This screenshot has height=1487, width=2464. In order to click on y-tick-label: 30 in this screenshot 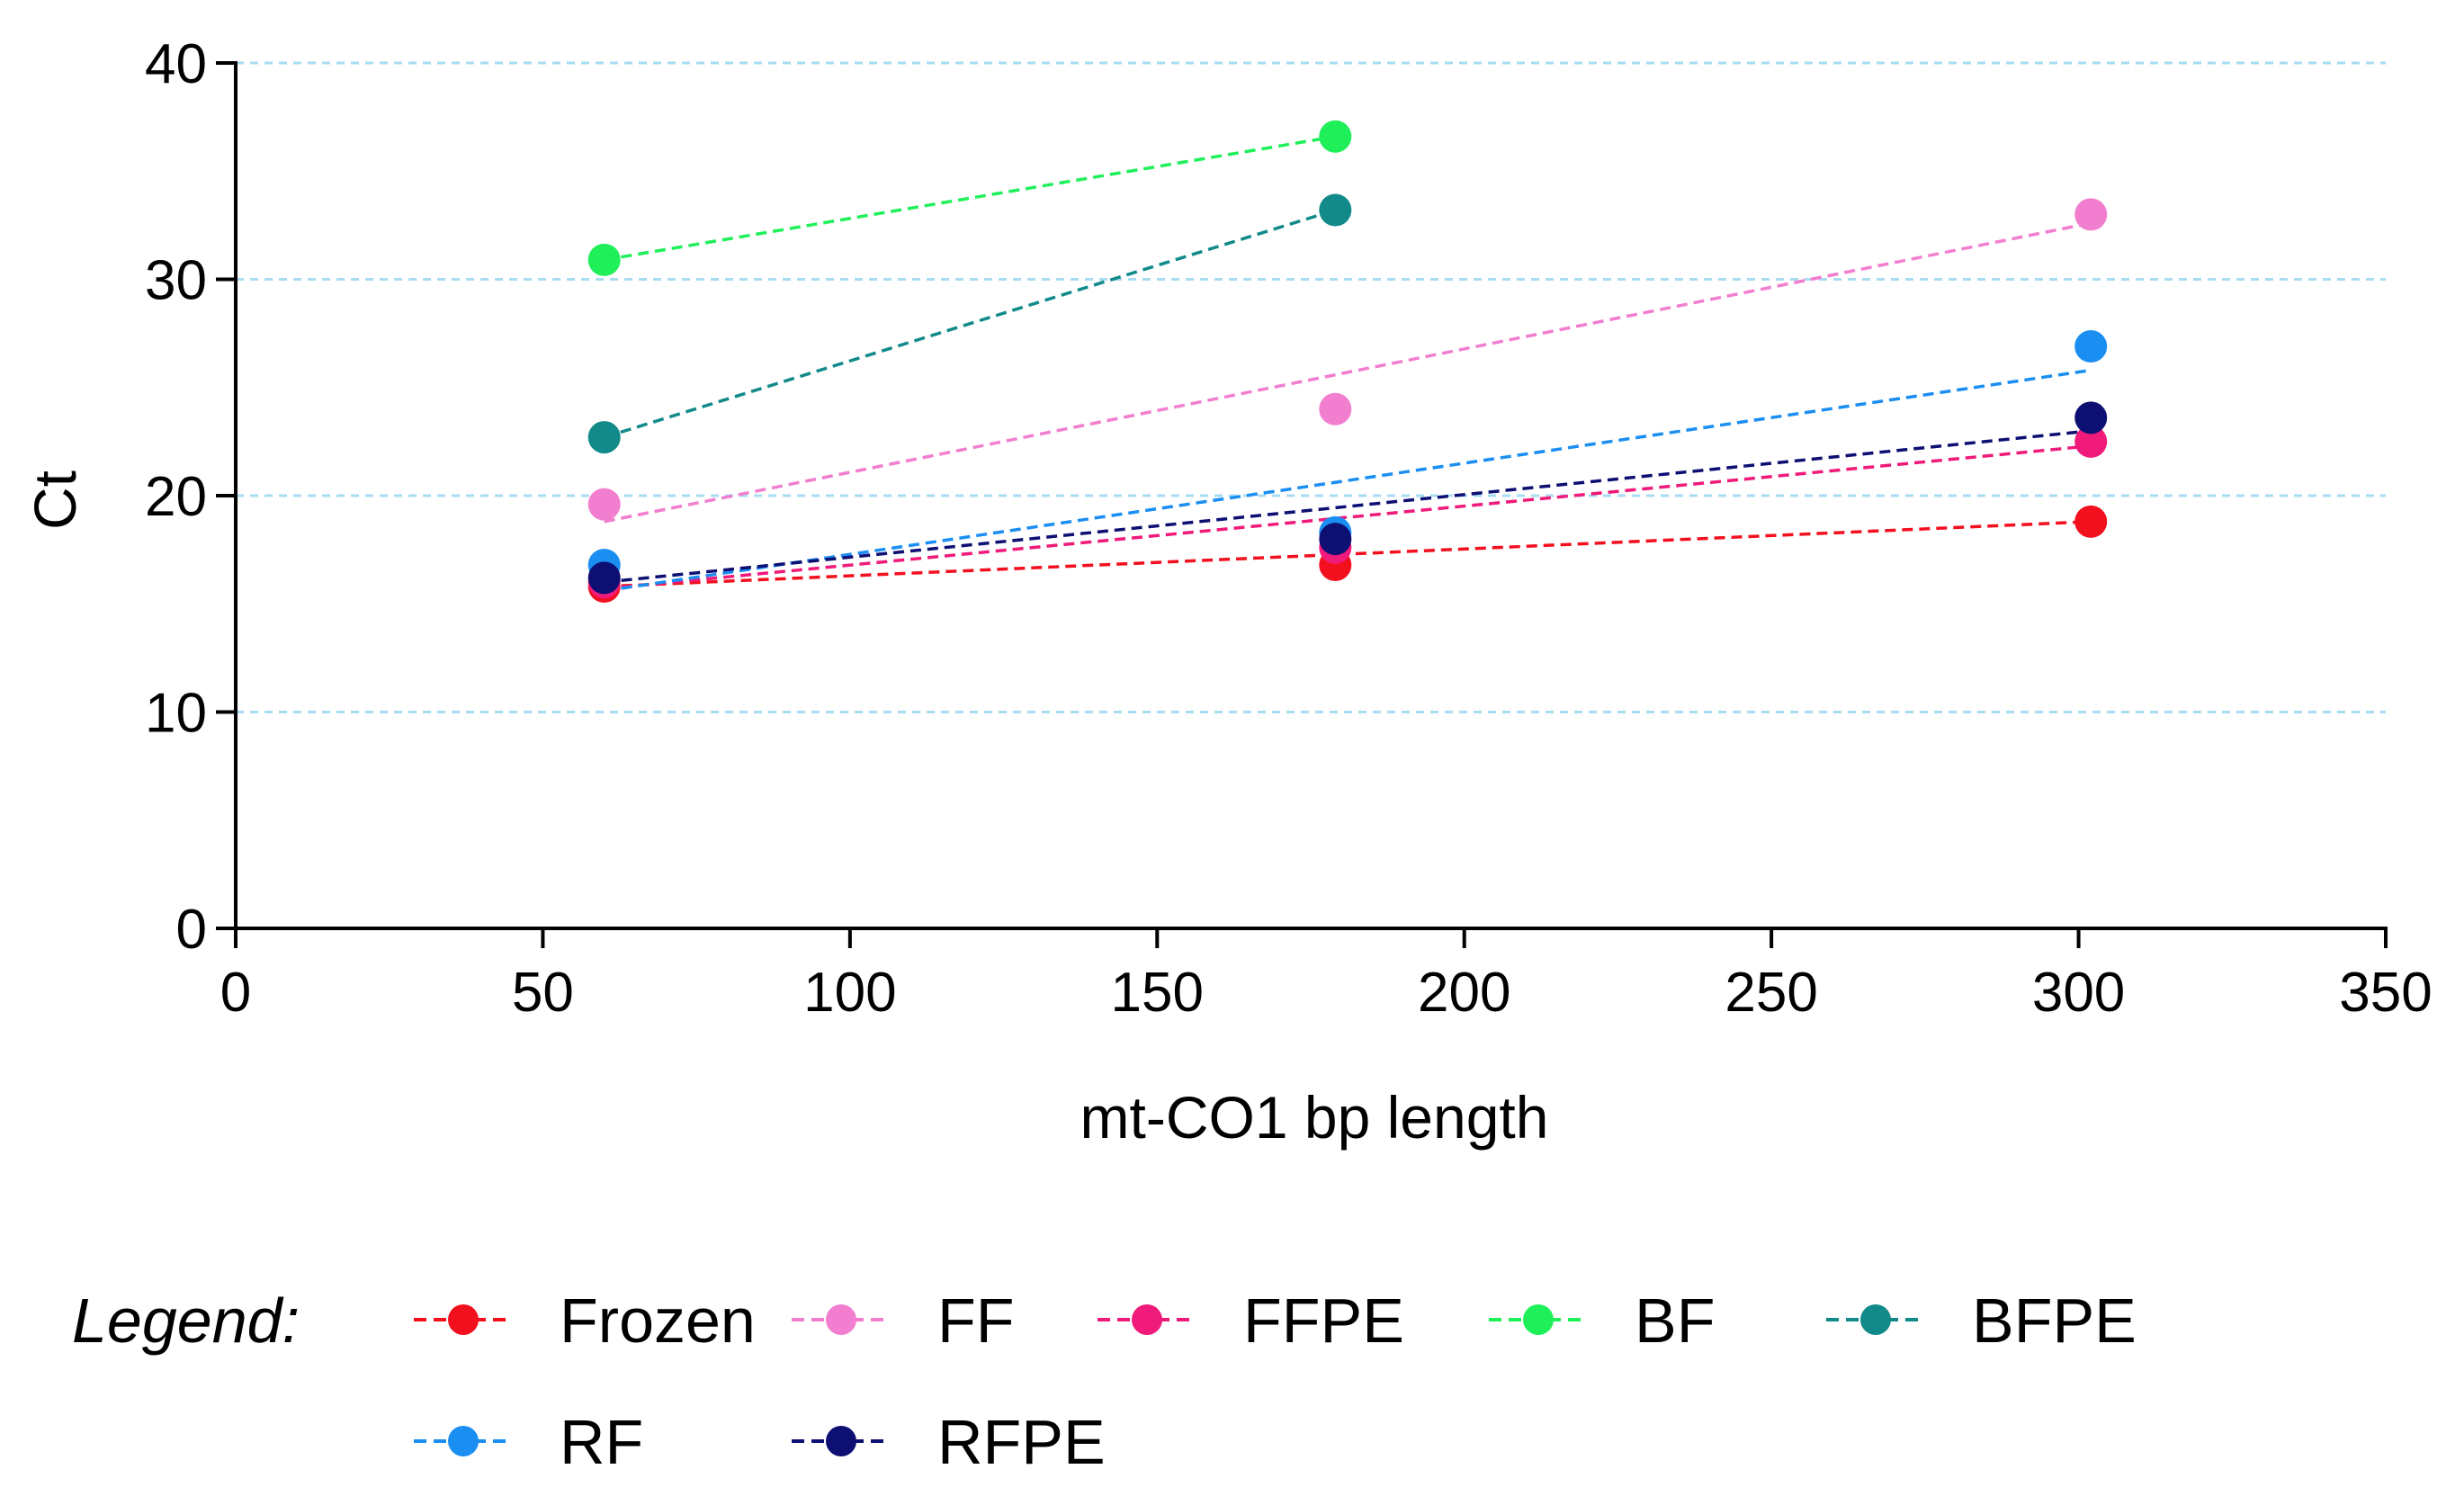, I will do `click(176, 281)`.